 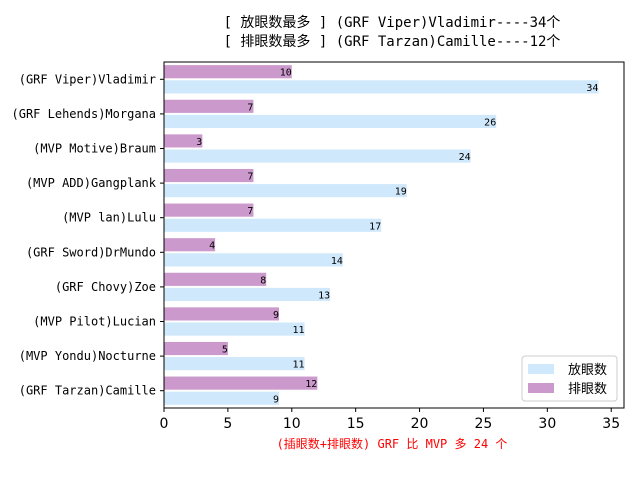 I want to click on value-label: 3, so click(x=199, y=142).